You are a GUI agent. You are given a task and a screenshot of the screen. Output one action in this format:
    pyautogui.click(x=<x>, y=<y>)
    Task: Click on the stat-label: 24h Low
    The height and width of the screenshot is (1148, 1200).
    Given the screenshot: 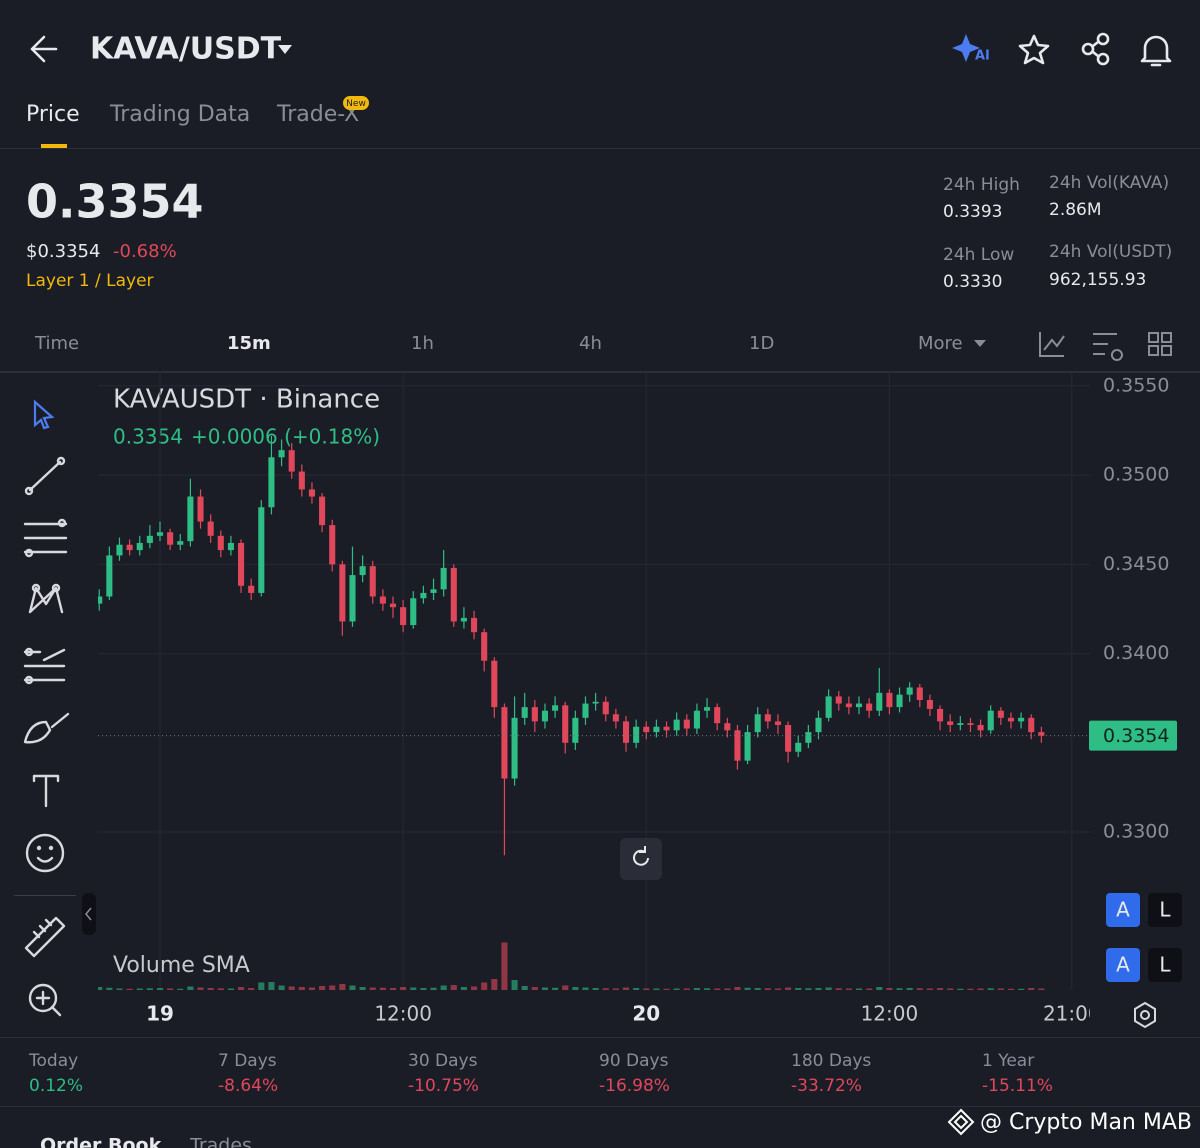 What is the action you would take?
    pyautogui.click(x=978, y=255)
    